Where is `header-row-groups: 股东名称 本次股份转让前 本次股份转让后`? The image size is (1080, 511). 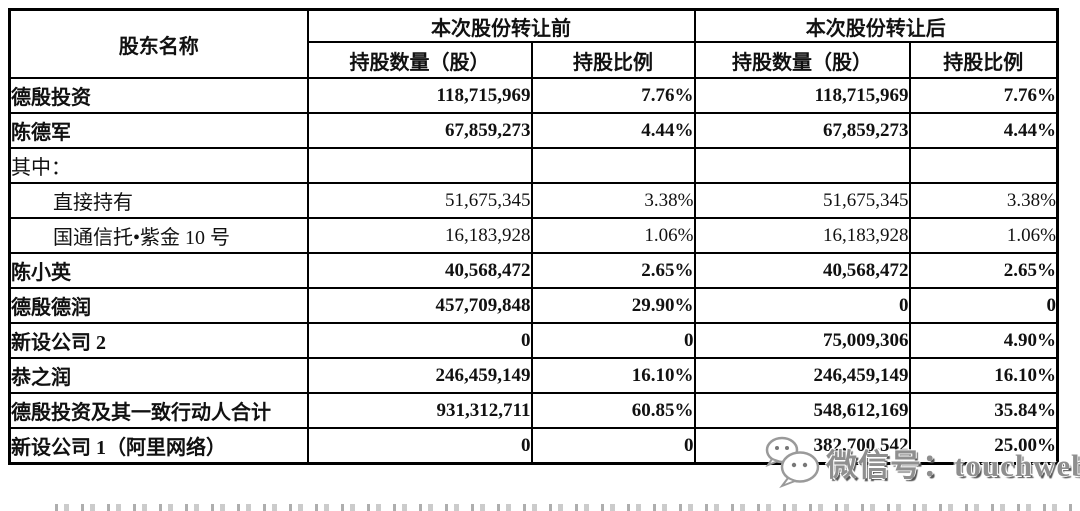 header-row-groups: 股东名称 本次股份转让前 本次股份转让后 is located at coordinates (533, 43).